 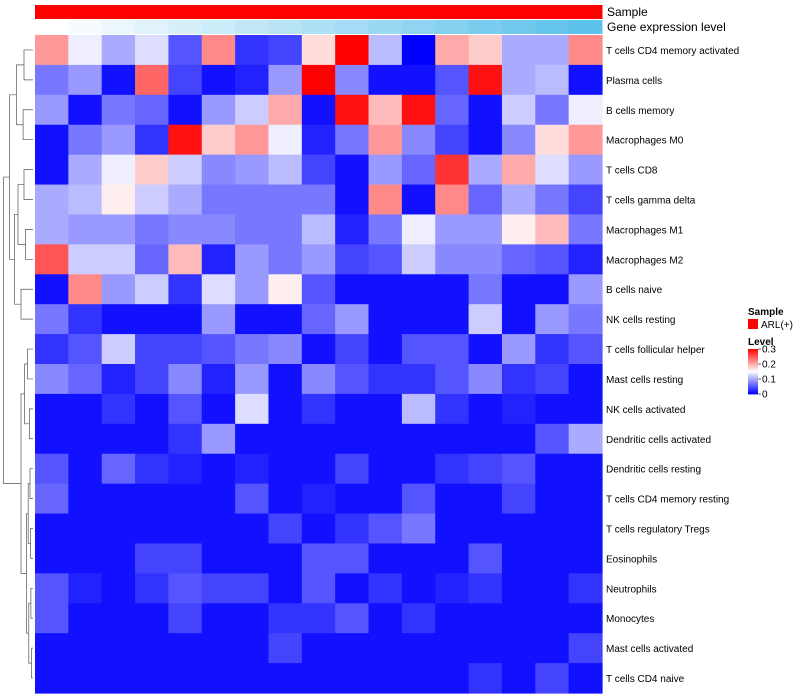 What do you see at coordinates (765, 395) in the screenshot?
I see `legend-tick-label: 0` at bounding box center [765, 395].